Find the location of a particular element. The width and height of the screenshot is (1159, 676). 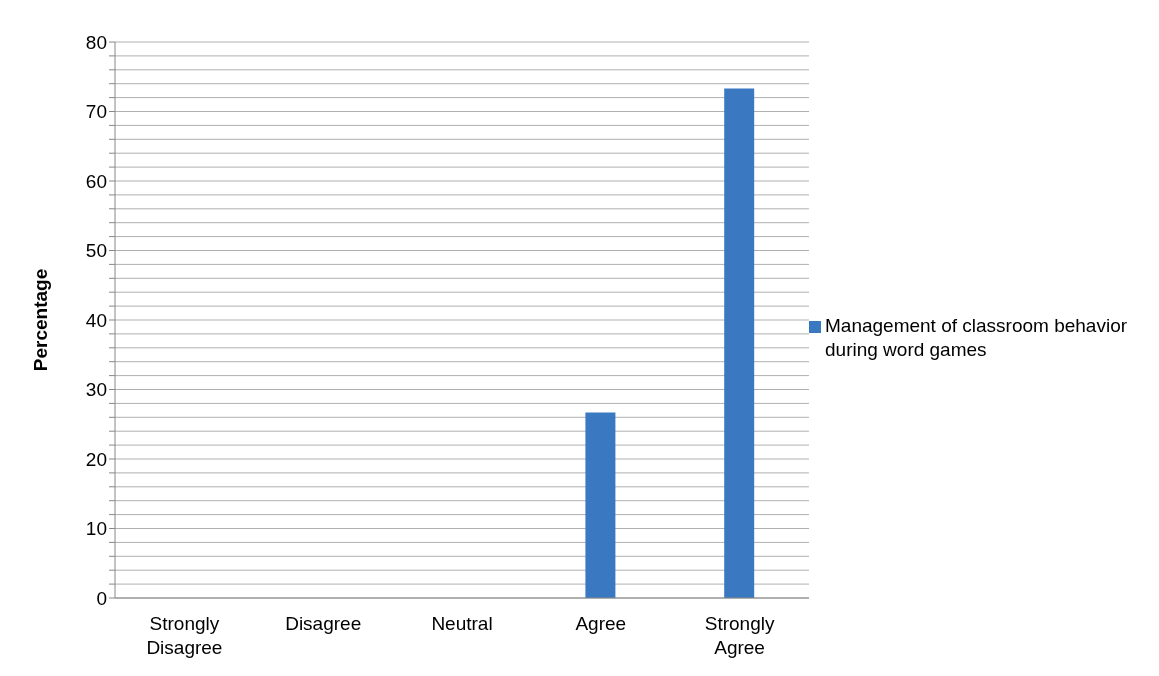

x-tick-label: Neutral is located at coordinates (462, 623).